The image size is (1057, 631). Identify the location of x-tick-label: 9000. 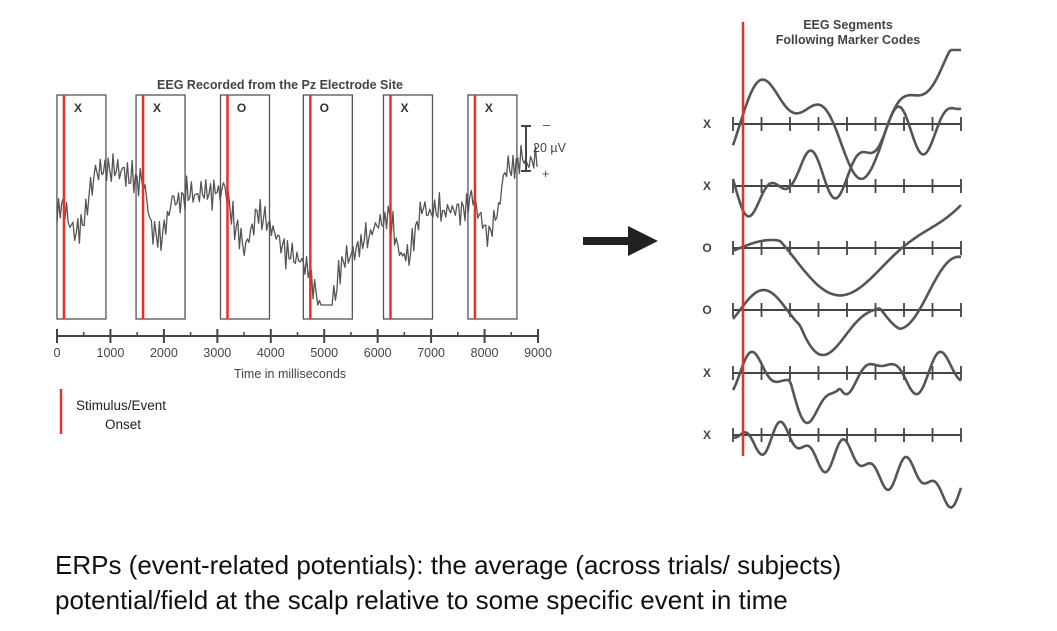
(538, 353).